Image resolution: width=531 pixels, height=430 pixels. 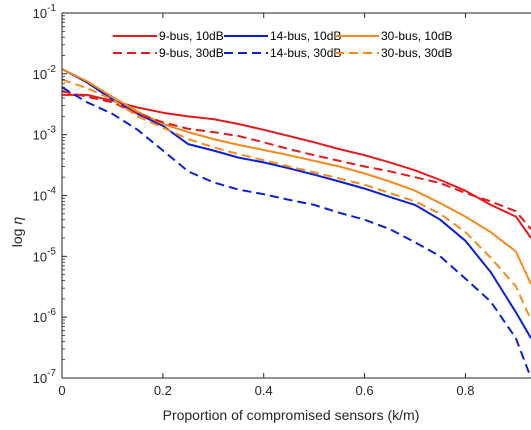 I want to click on y-tick-label: 10⁻⁴, so click(x=45, y=195).